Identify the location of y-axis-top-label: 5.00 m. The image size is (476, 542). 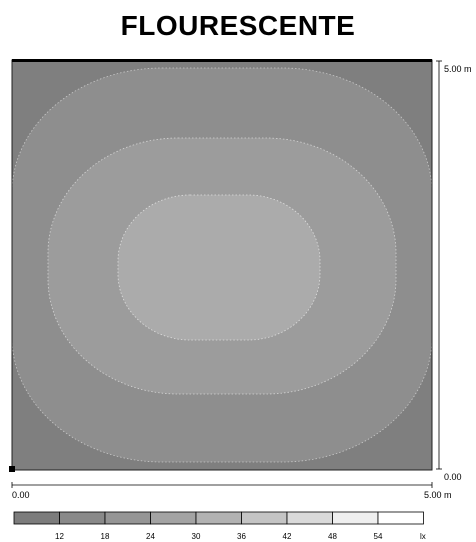
(458, 69).